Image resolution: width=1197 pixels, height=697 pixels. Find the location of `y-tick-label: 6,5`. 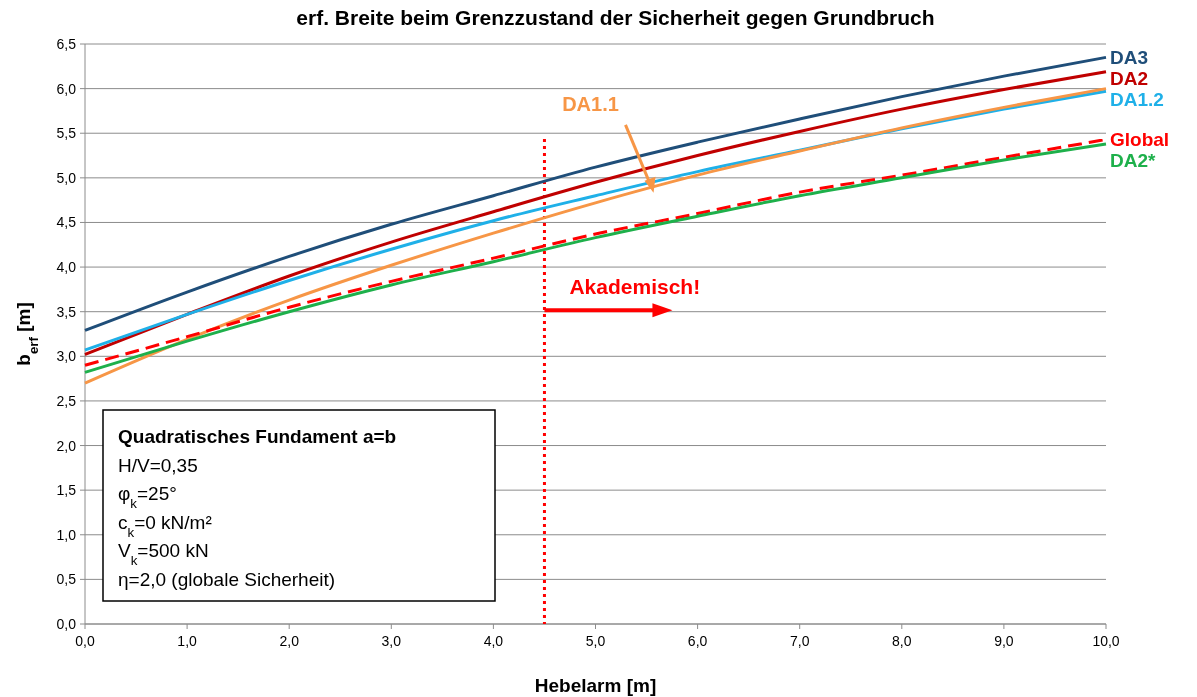

y-tick-label: 6,5 is located at coordinates (66, 44).